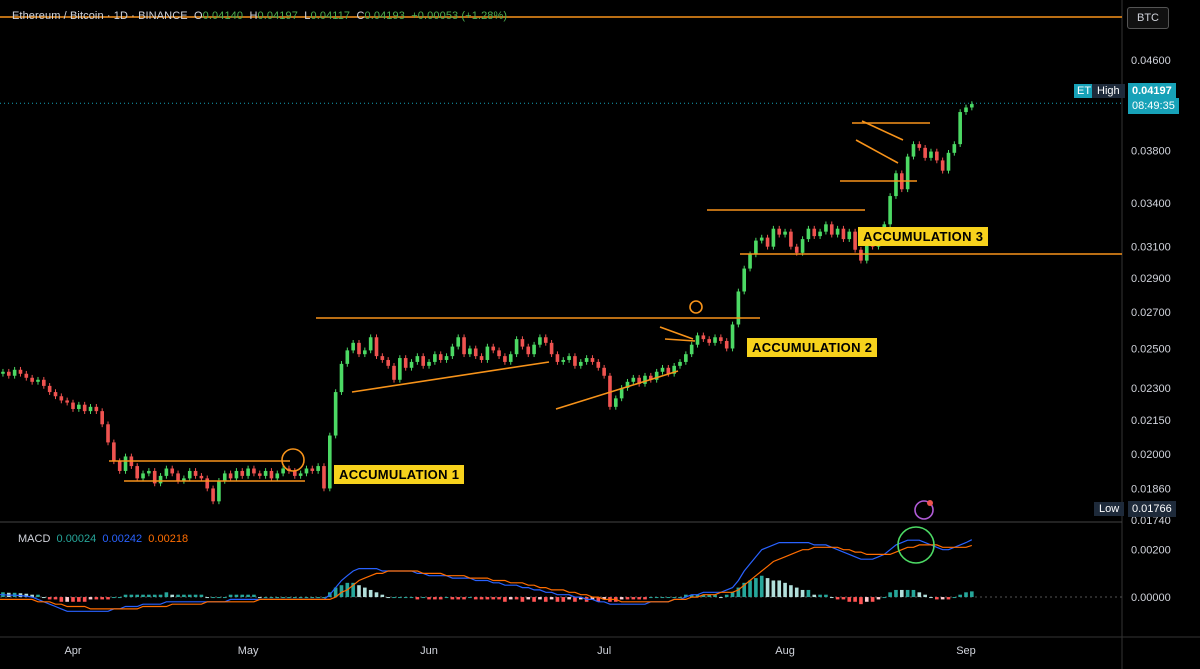 The height and width of the screenshot is (669, 1200). Describe the element at coordinates (966, 651) in the screenshot. I see `time-tick-label: Sep` at that location.